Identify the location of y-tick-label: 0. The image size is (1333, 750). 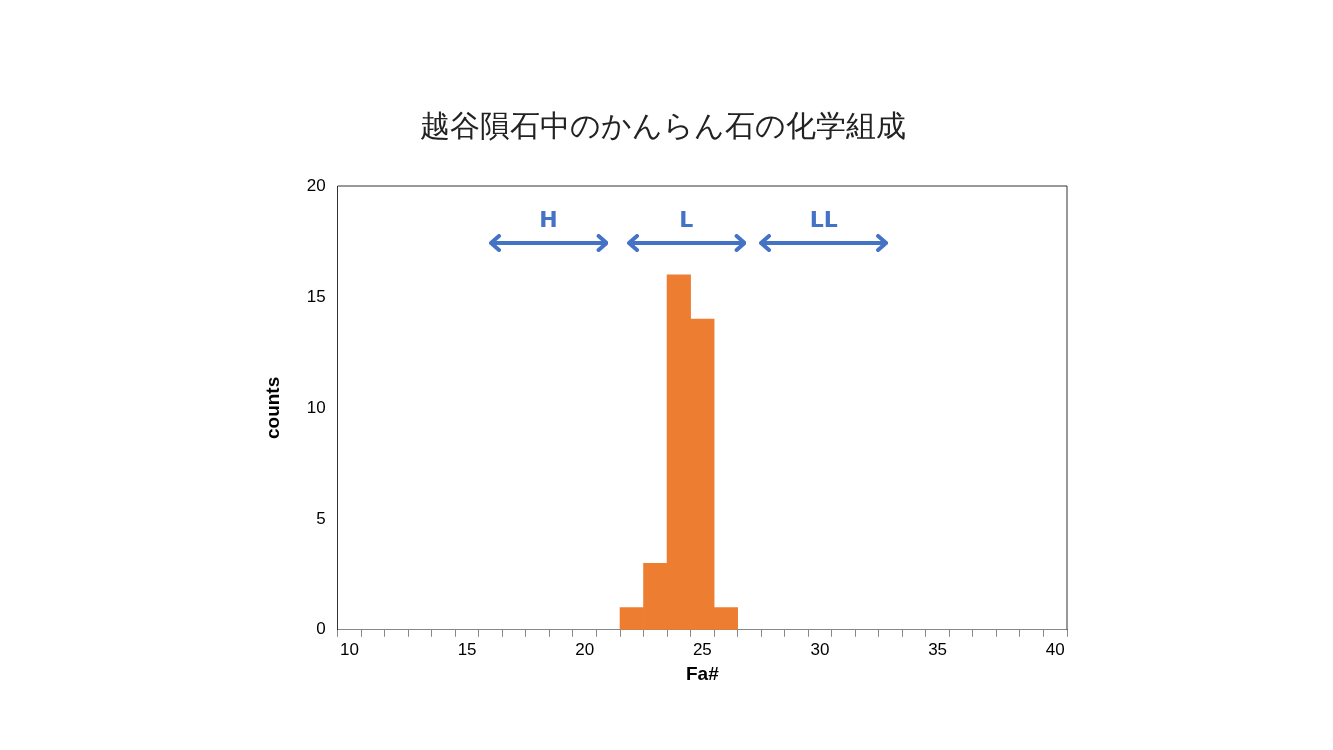
(321, 629).